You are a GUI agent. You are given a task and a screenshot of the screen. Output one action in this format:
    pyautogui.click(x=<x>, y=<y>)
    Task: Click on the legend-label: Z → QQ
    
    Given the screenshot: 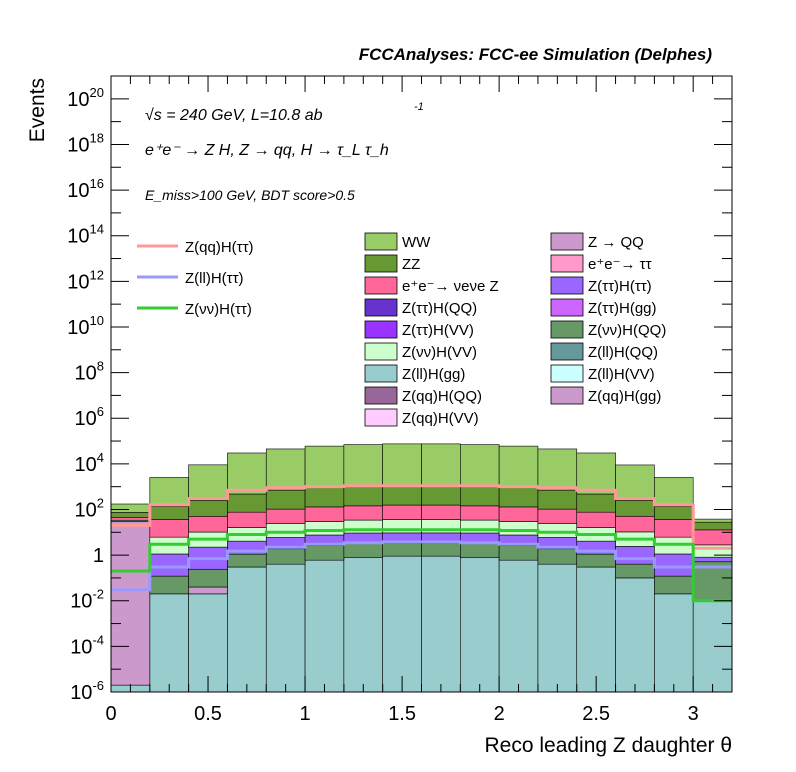 What is the action you would take?
    pyautogui.click(x=616, y=242)
    